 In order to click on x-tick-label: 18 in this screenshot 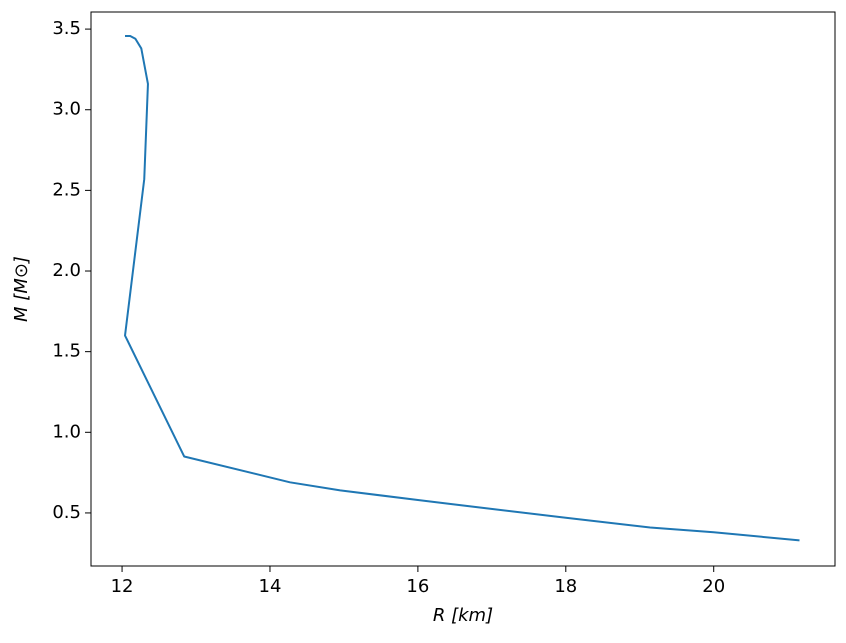, I will do `click(565, 586)`.